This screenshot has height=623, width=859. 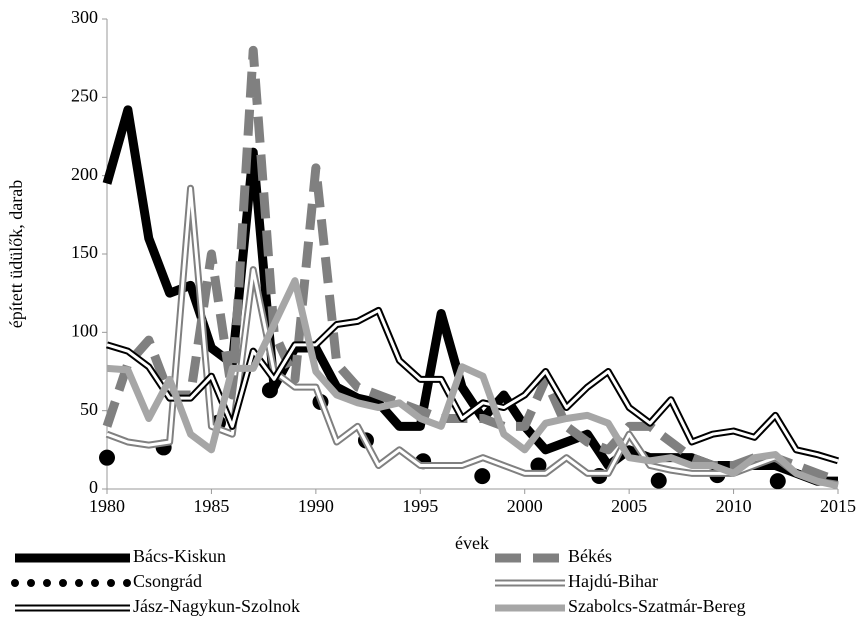 What do you see at coordinates (420, 506) in the screenshot?
I see `x-tick-label: 1995` at bounding box center [420, 506].